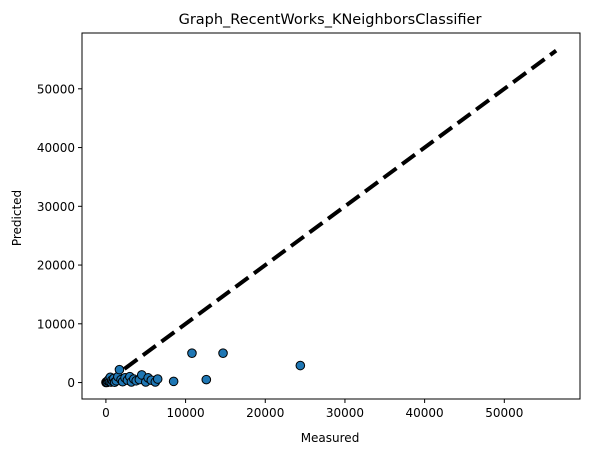 The width and height of the screenshot is (592, 455). What do you see at coordinates (504, 413) in the screenshot?
I see `x-tick-label: 50000` at bounding box center [504, 413].